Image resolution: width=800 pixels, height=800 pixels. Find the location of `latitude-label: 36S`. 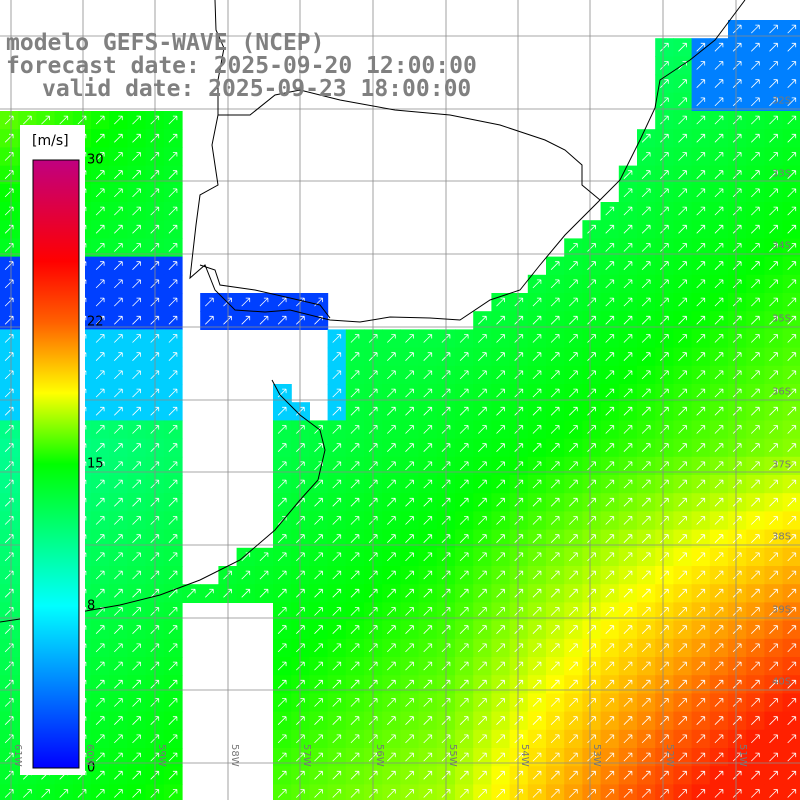

latitude-label: 36S is located at coordinates (782, 392).